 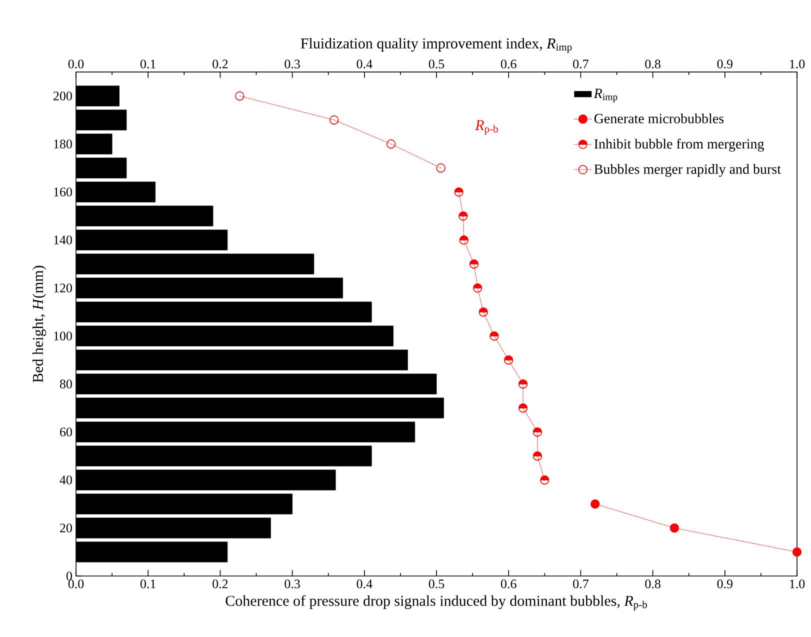 I want to click on y-tick-label: 0, so click(x=69, y=576).